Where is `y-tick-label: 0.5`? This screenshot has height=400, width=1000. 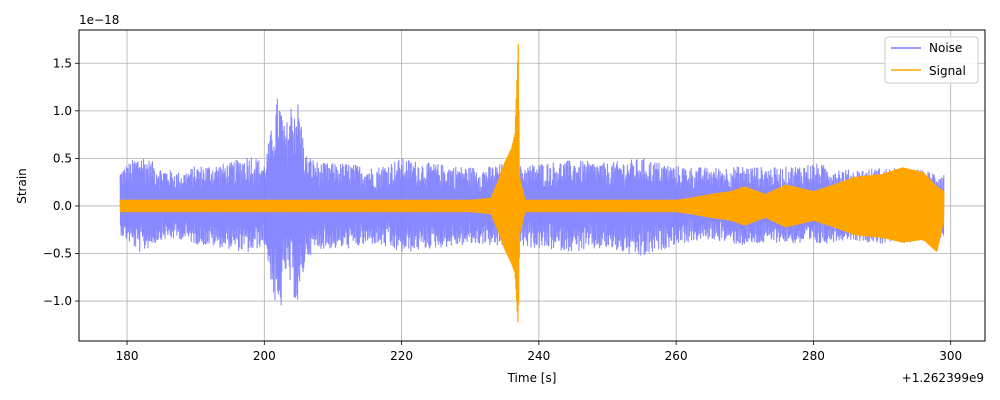 y-tick-label: 0.5 is located at coordinates (62, 158).